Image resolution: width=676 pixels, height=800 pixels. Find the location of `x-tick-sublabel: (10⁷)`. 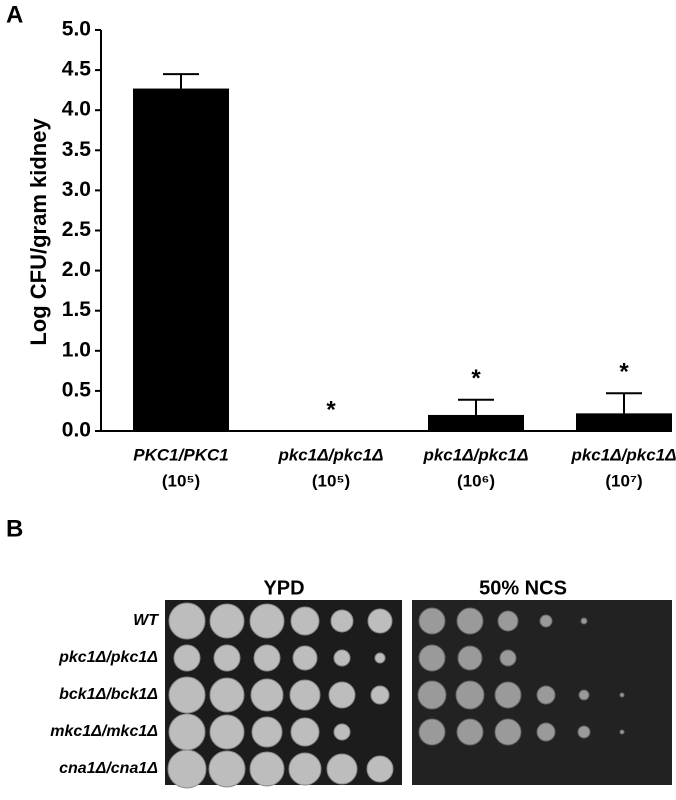

x-tick-sublabel: (10⁷) is located at coordinates (623, 480).